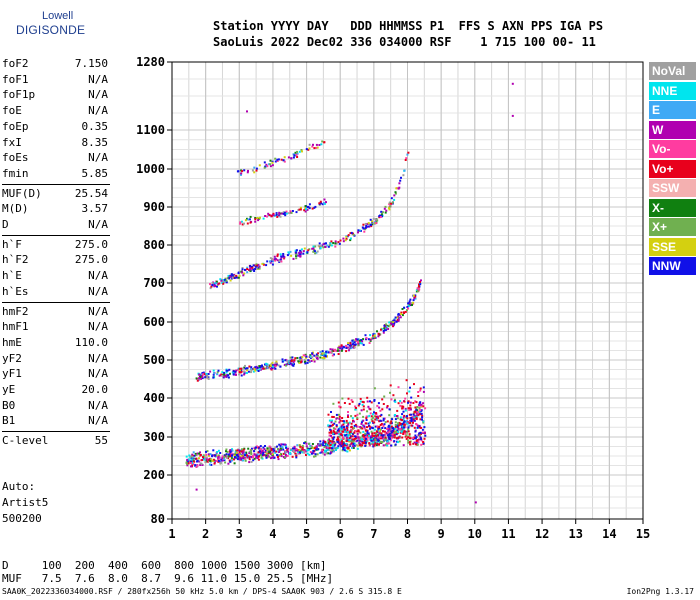  I want to click on x-tick-labels: 1 2 3 4 5 6 7 8 9 10 11 12 13 14 15, so click(409, 534).